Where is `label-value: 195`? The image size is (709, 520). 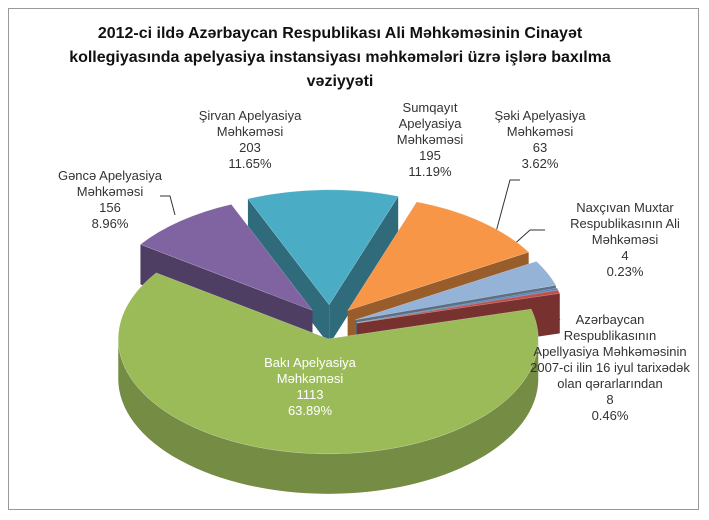
label-value: 195 is located at coordinates (430, 155).